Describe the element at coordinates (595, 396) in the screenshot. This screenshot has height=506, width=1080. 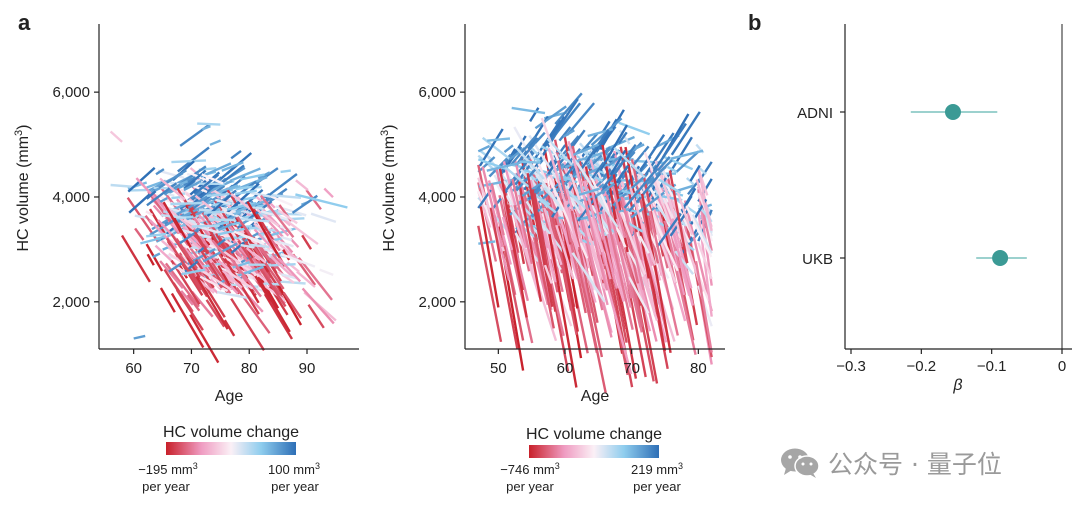
I see `x-axis-label-right: Age` at that location.